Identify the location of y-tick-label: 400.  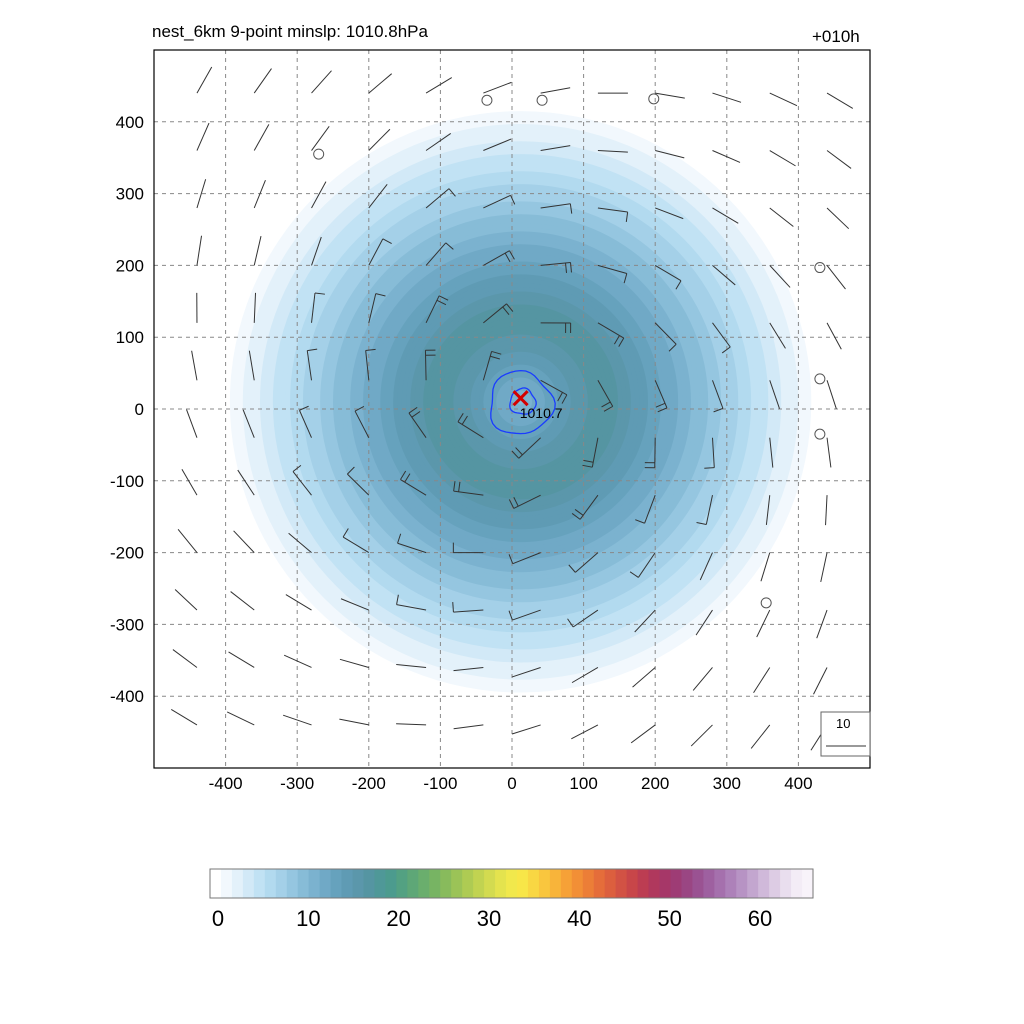
(130, 122).